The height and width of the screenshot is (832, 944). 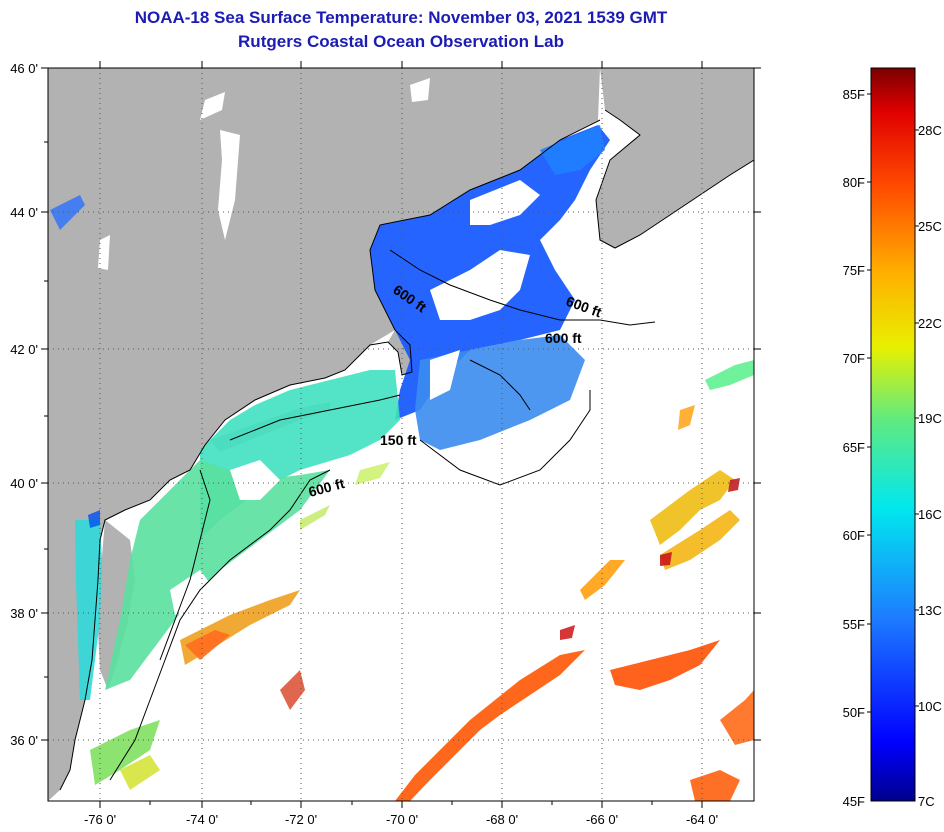 What do you see at coordinates (930, 706) in the screenshot?
I see `colorbar-c-label: 10C` at bounding box center [930, 706].